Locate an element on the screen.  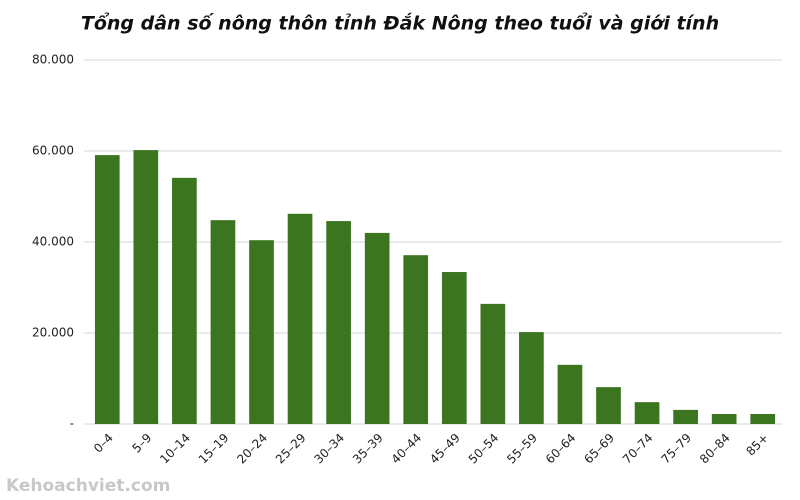
y-tick-label: 80.000 is located at coordinates (53, 60).